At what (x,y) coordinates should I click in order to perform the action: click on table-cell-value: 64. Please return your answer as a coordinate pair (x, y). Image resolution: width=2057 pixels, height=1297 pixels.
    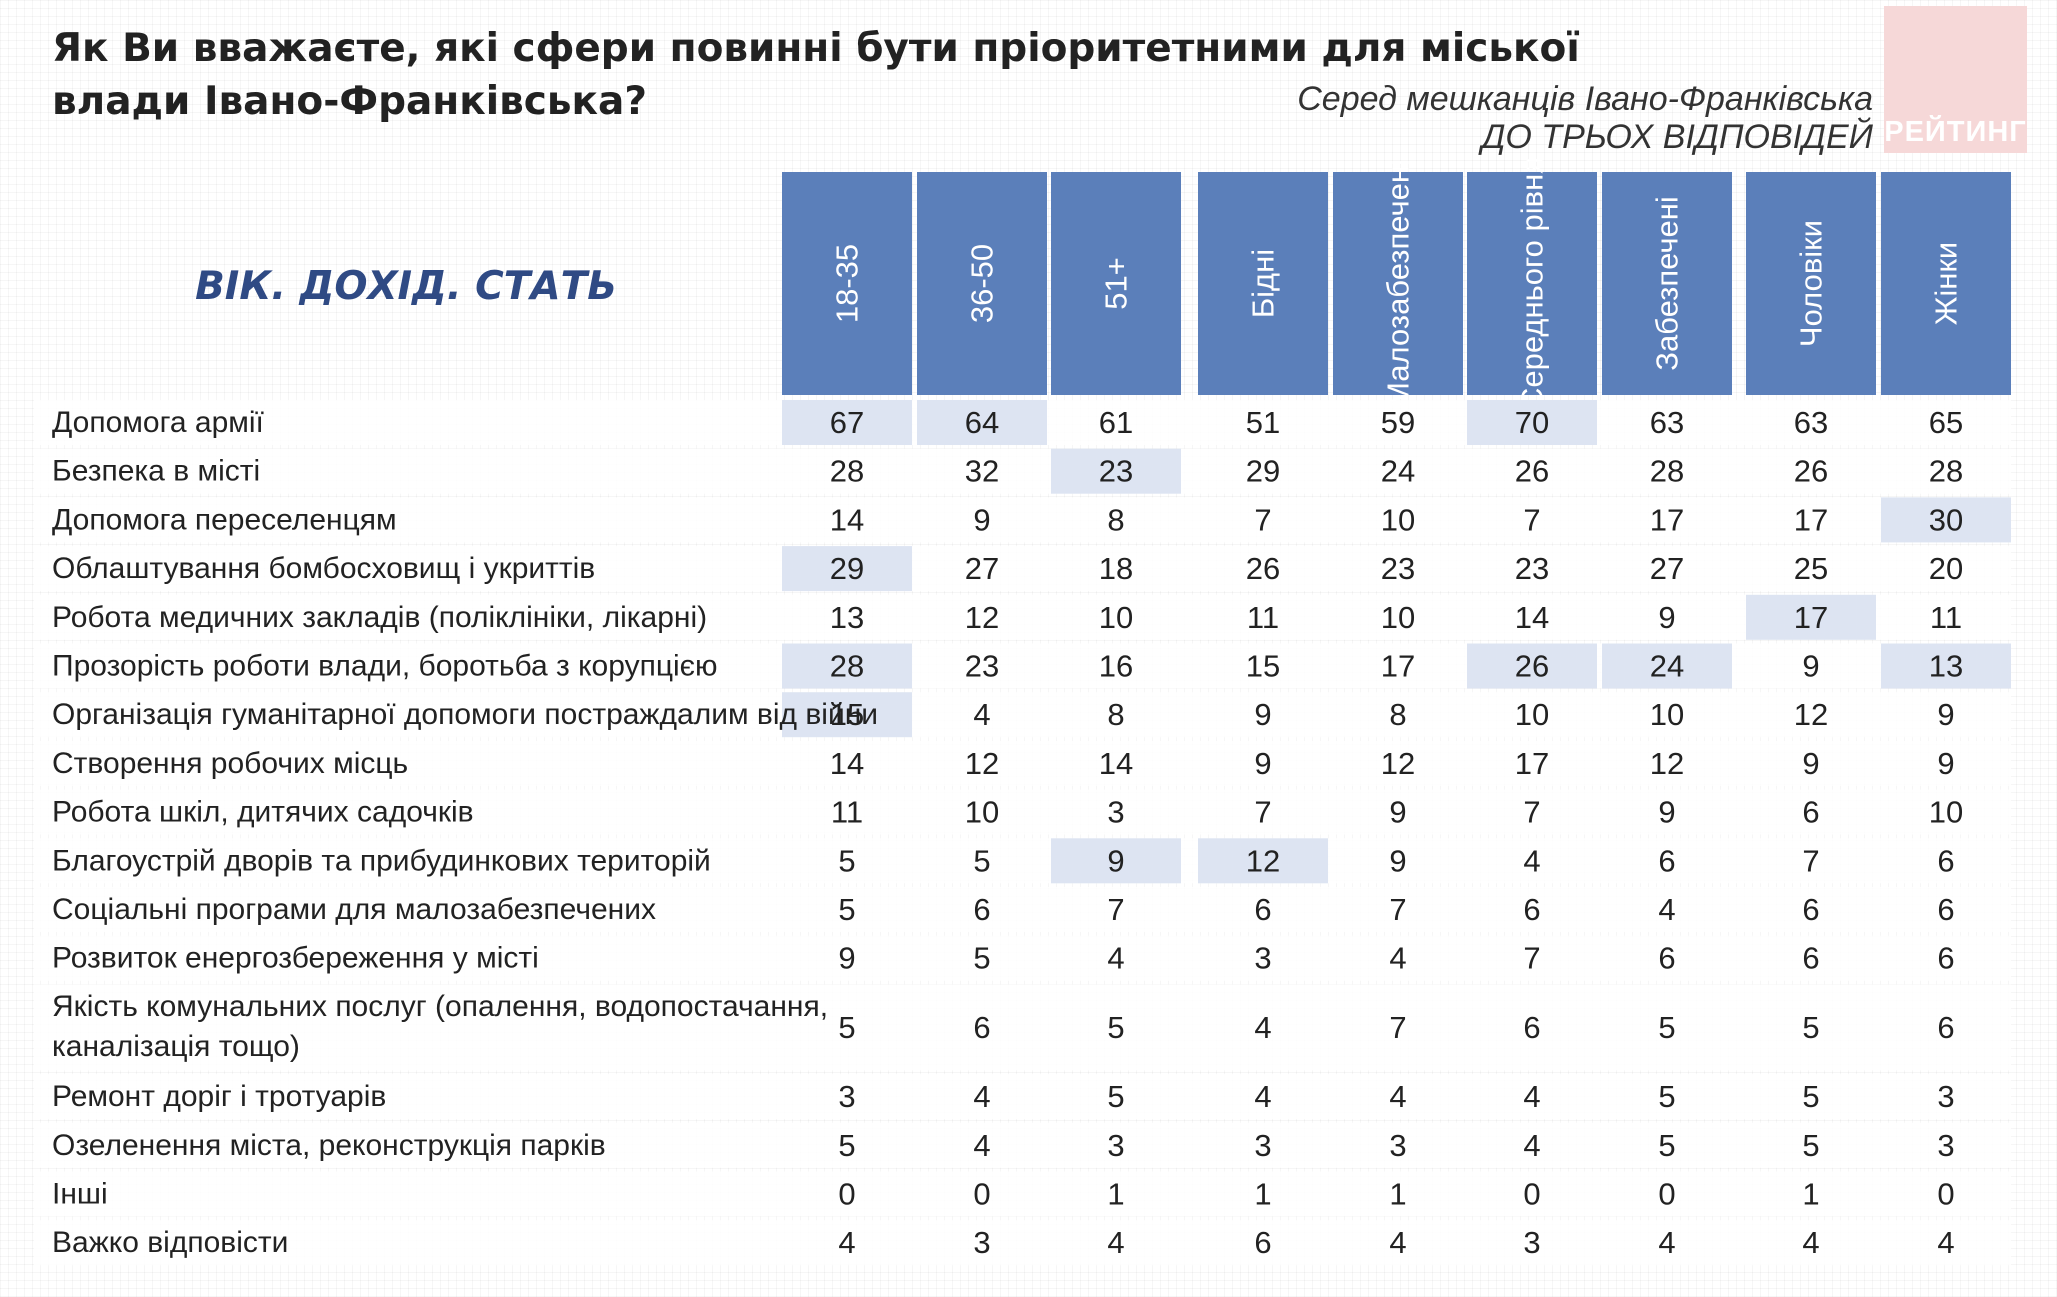
    Looking at the image, I should click on (982, 422).